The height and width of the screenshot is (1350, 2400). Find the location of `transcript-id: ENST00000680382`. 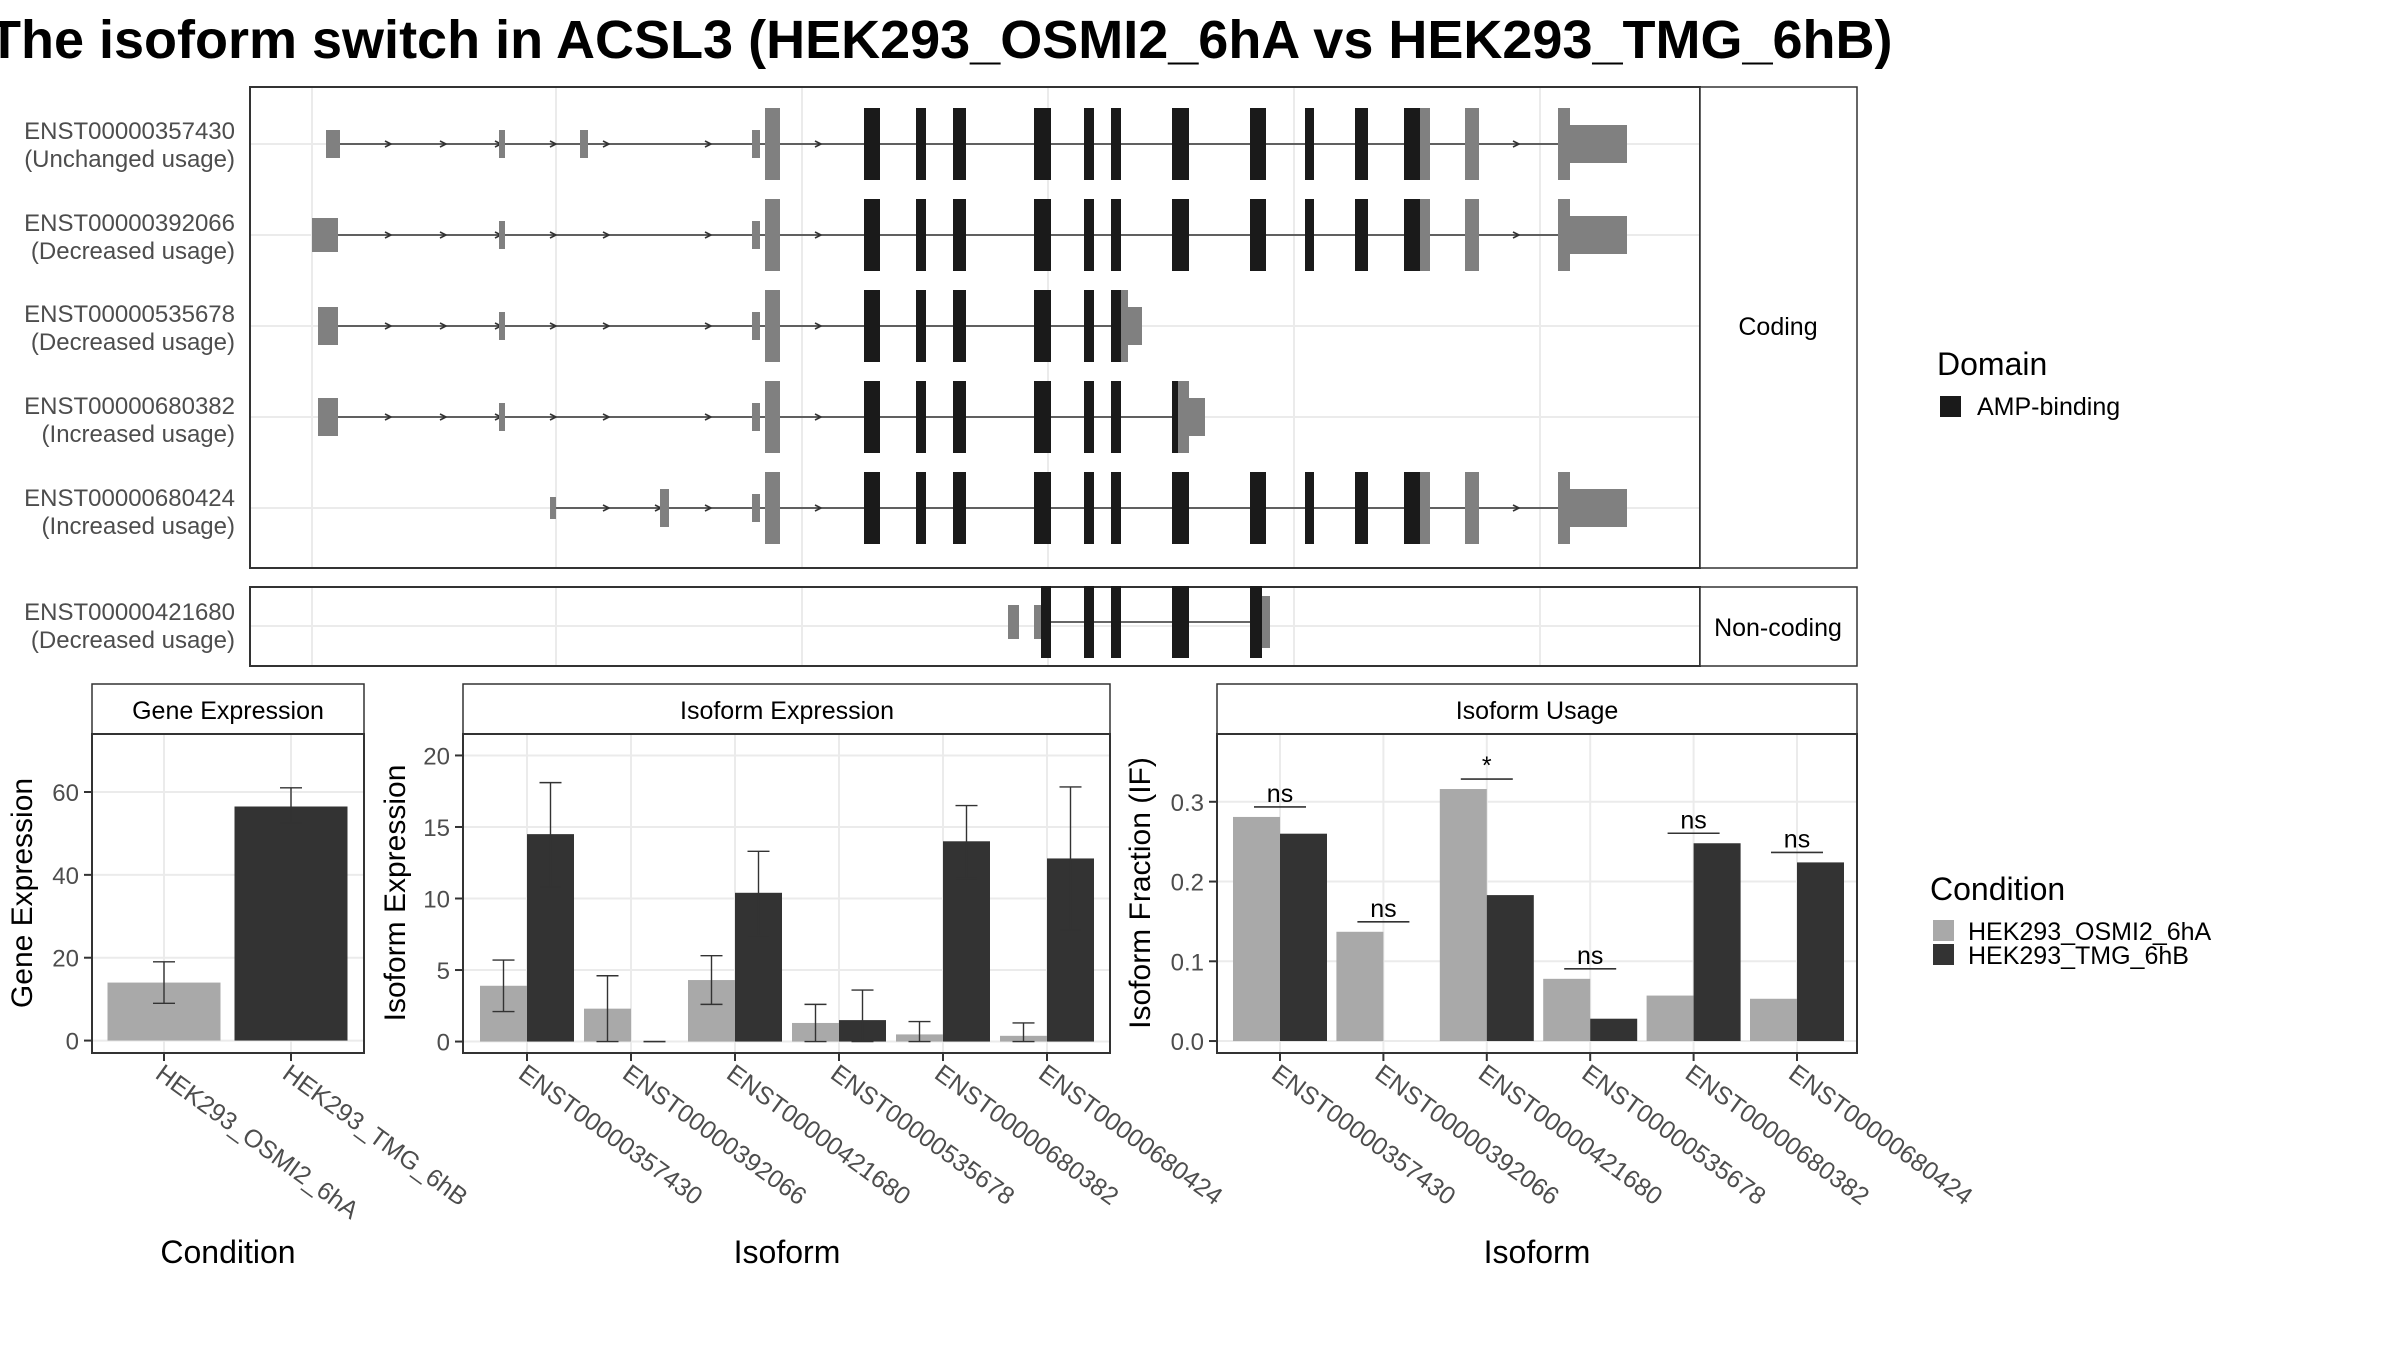

transcript-id: ENST00000680382 is located at coordinates (129, 406).